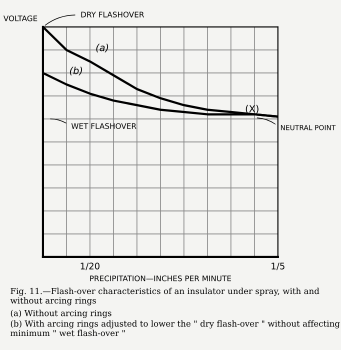 This screenshot has width=341, height=350. What do you see at coordinates (165, 297) in the screenshot?
I see `caption: Fig. 11.—Flash-over characteristics of an insulator under spray, with and without arcing rings` at bounding box center [165, 297].